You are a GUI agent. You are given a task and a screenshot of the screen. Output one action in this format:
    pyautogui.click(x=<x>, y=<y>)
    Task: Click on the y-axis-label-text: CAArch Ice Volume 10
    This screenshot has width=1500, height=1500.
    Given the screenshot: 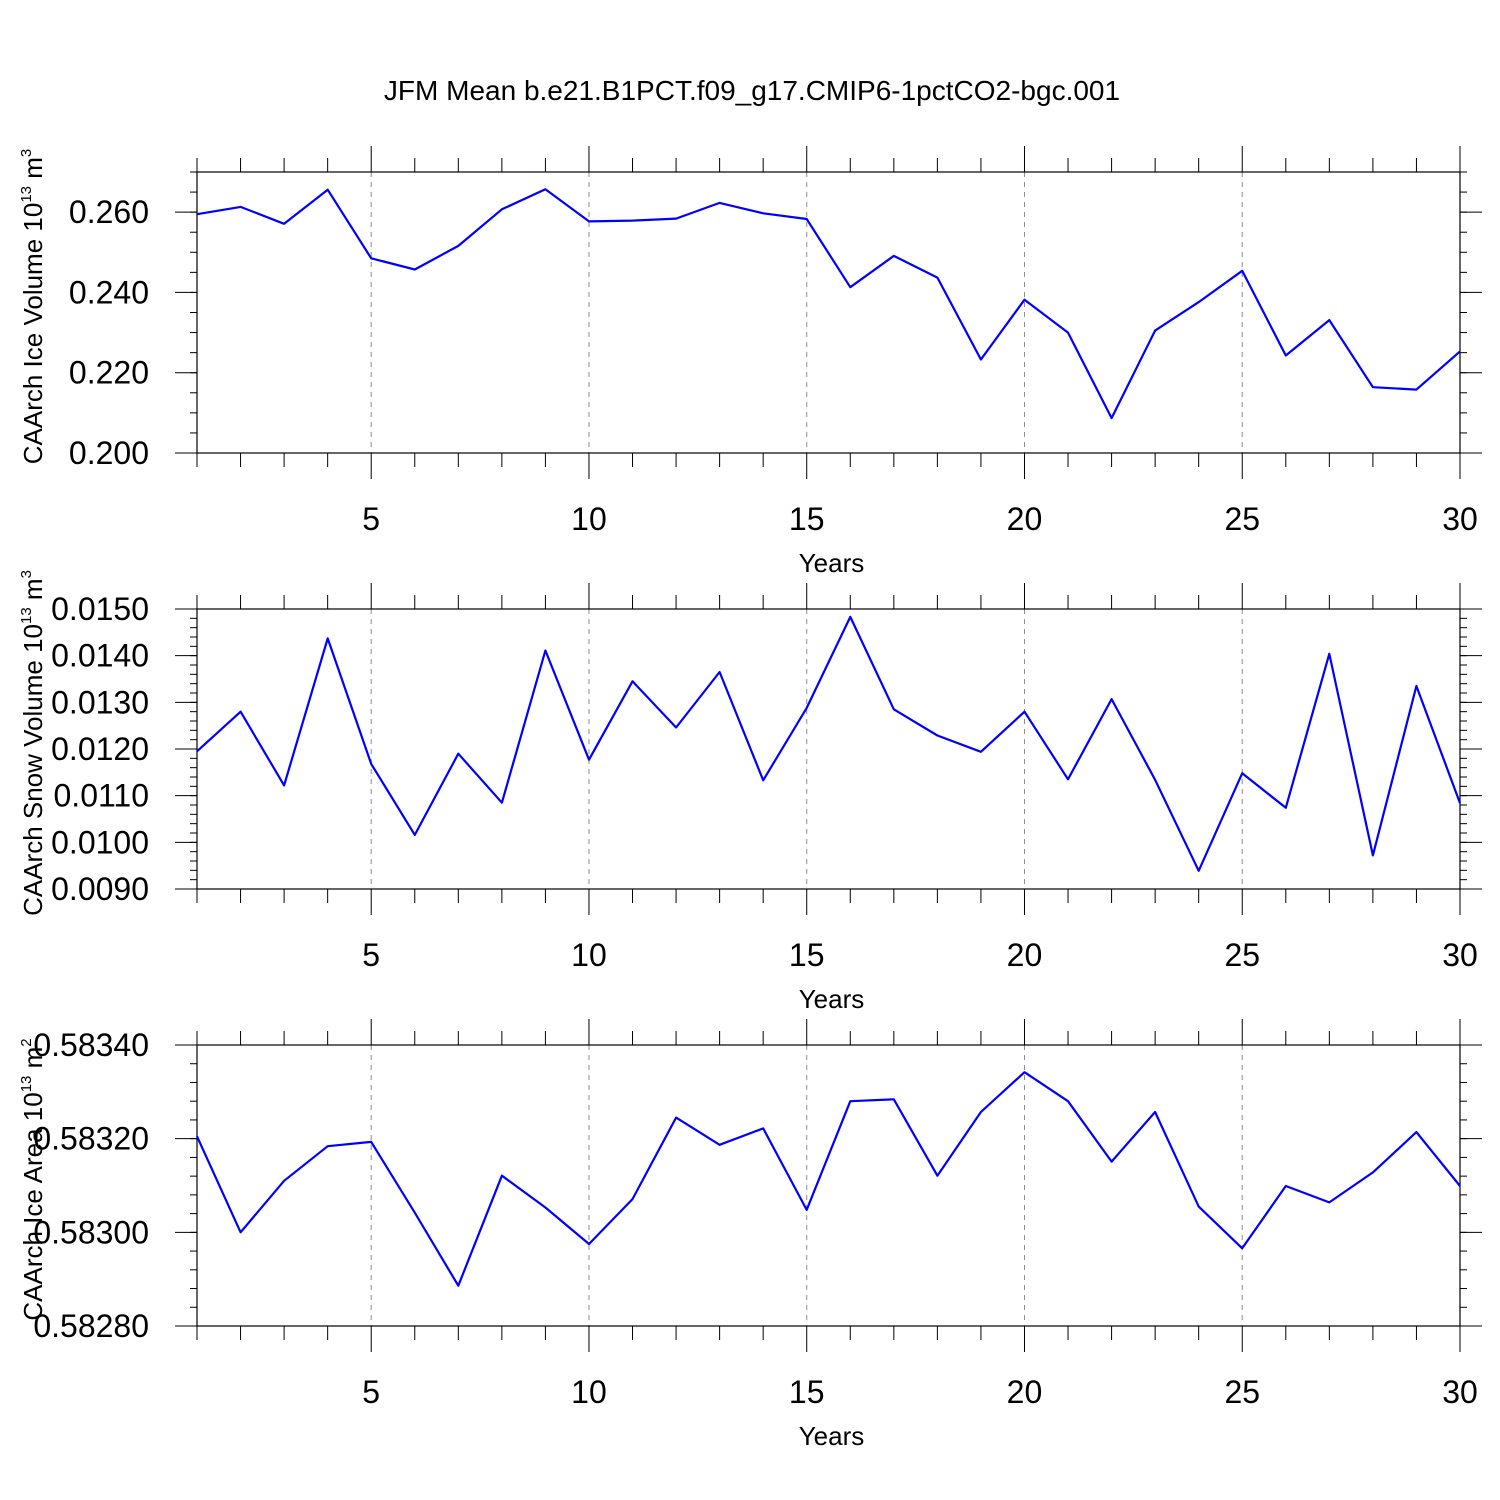 What is the action you would take?
    pyautogui.click(x=33, y=334)
    